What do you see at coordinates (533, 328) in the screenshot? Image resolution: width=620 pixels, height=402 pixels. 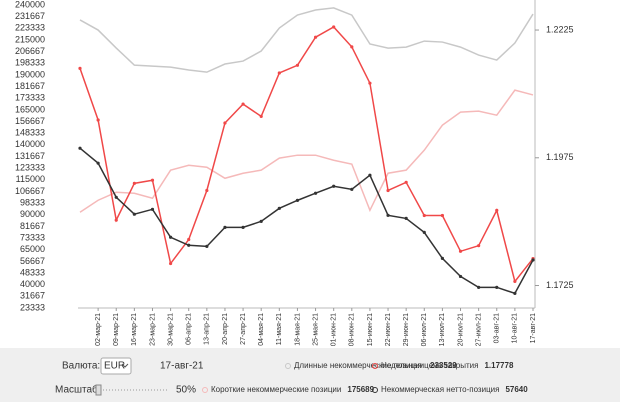 I see `x-tick-label: 17-авг-21` at bounding box center [533, 328].